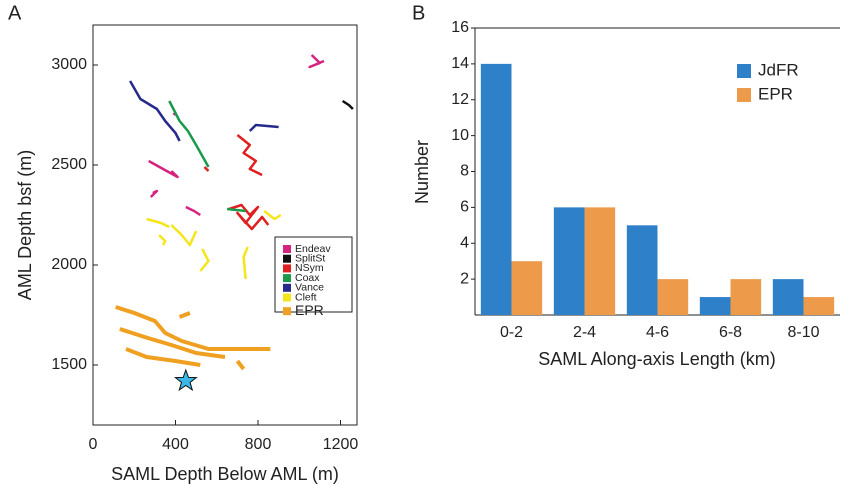  What do you see at coordinates (258, 444) in the screenshot?
I see `x-tick-label: 800` at bounding box center [258, 444].